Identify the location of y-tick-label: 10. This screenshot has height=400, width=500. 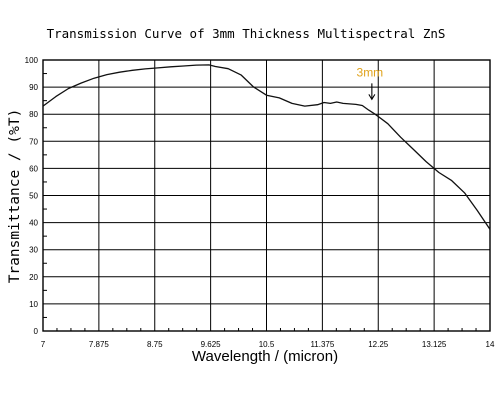
(33, 304).